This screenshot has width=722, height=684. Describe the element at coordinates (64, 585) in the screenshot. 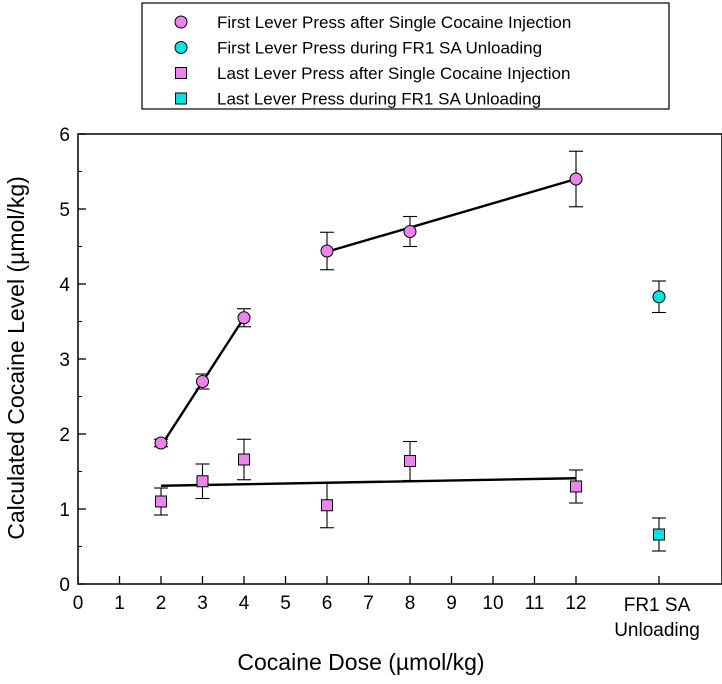

I see `y-tick-label: 0` at that location.